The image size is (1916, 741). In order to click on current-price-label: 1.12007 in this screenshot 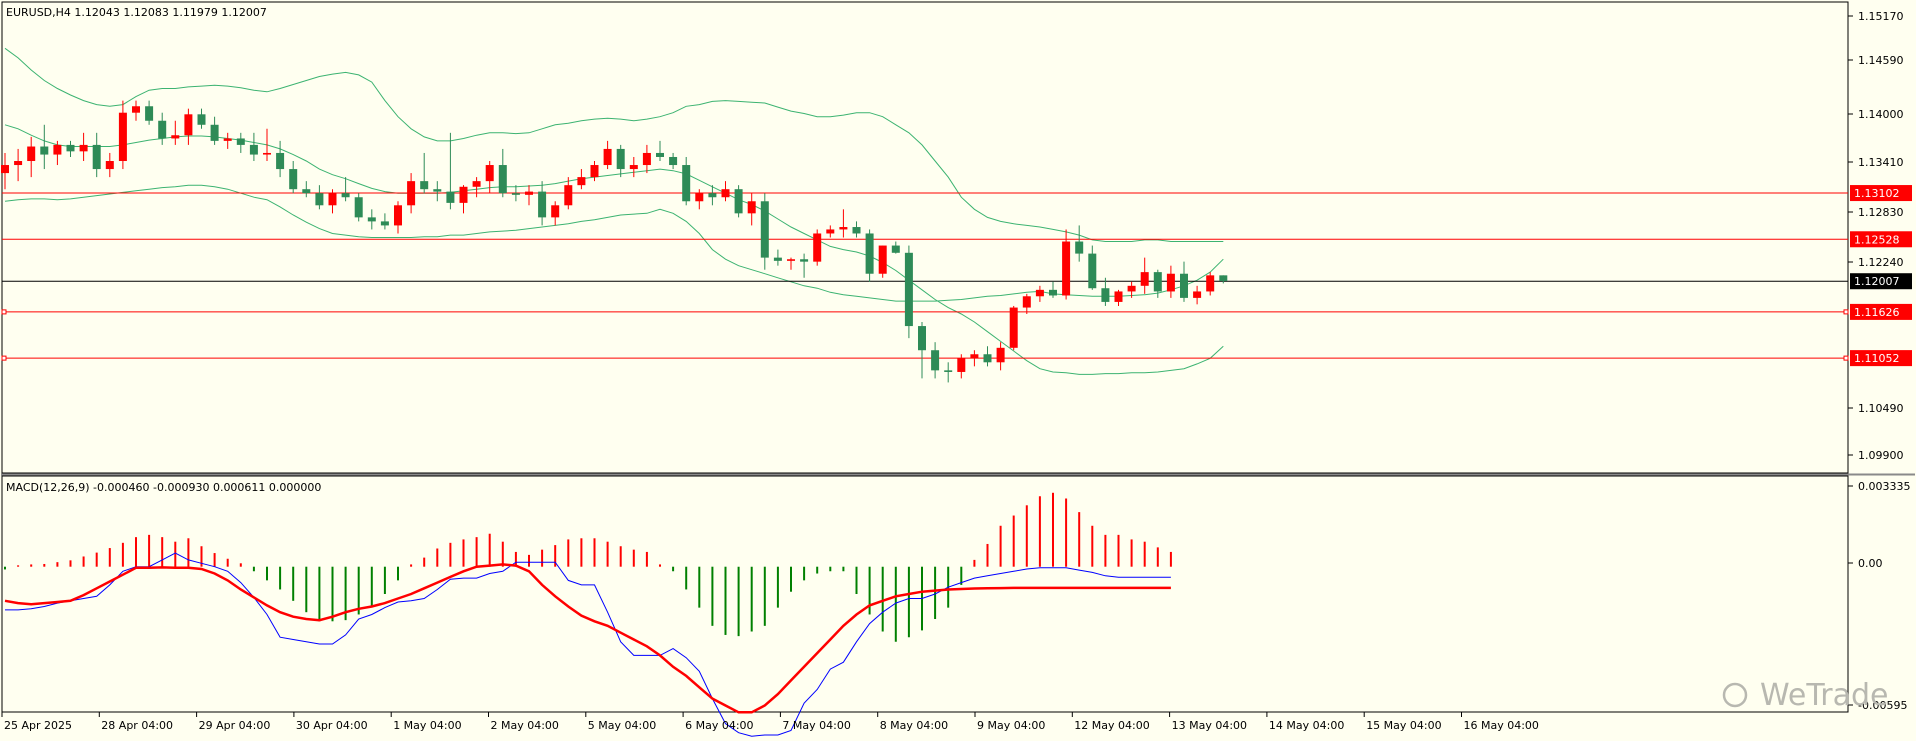, I will do `click(1877, 281)`.